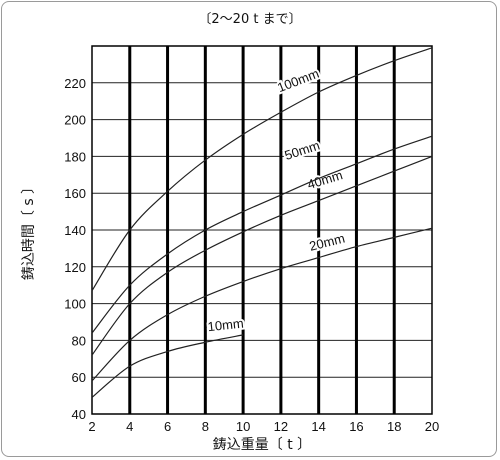  What do you see at coordinates (79, 414) in the screenshot?
I see `y-tick-label: 40` at bounding box center [79, 414].